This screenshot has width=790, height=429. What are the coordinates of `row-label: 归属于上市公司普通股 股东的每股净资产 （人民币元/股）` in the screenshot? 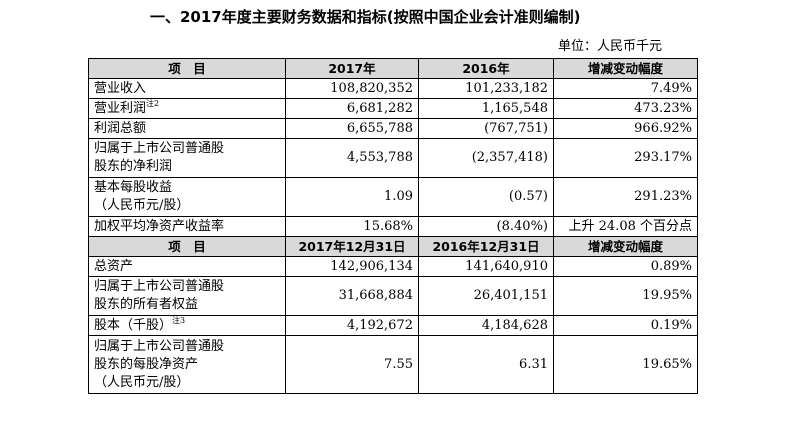 It's located at (187, 364).